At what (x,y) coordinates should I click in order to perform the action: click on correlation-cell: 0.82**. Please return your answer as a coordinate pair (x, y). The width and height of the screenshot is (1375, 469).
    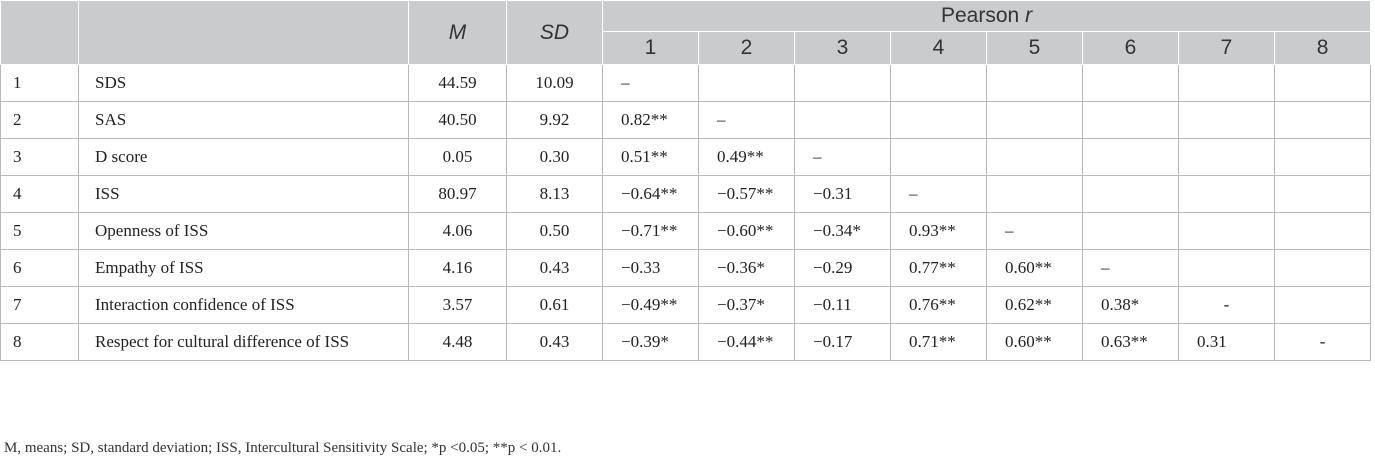
    Looking at the image, I should click on (650, 120).